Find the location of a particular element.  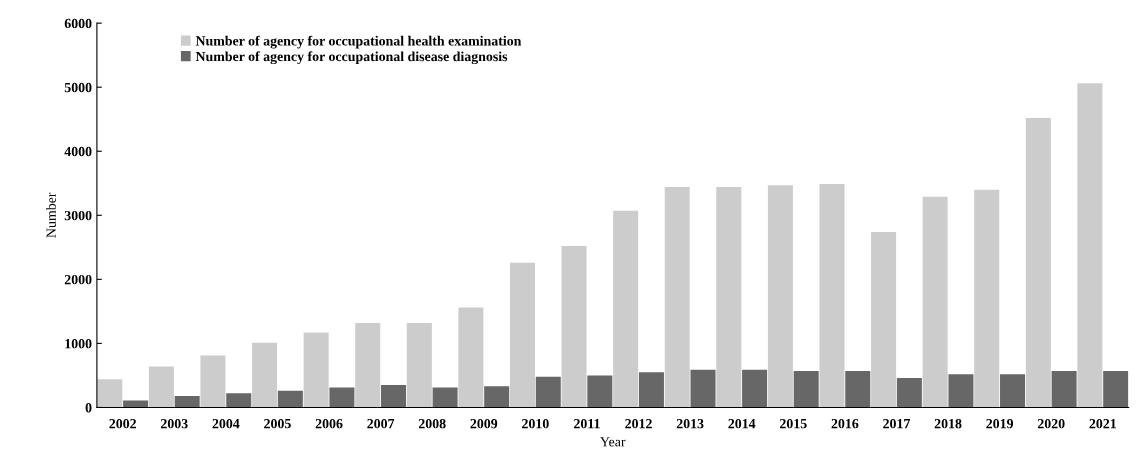

x-tick-label: 2015 is located at coordinates (793, 423).